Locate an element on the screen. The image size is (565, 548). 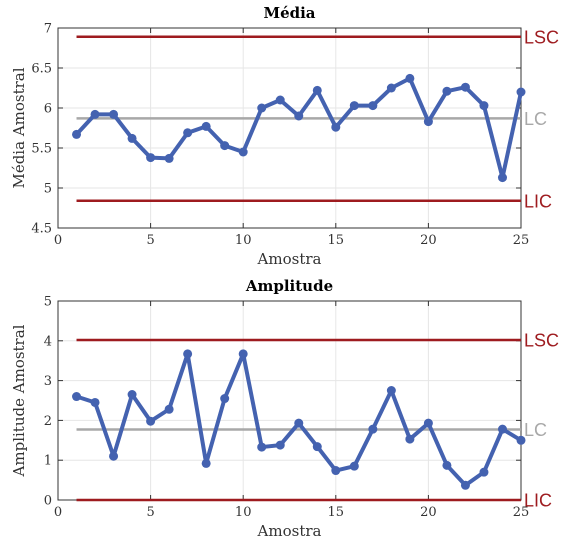
mean-xtick-label: 25 is located at coordinates (521, 240).